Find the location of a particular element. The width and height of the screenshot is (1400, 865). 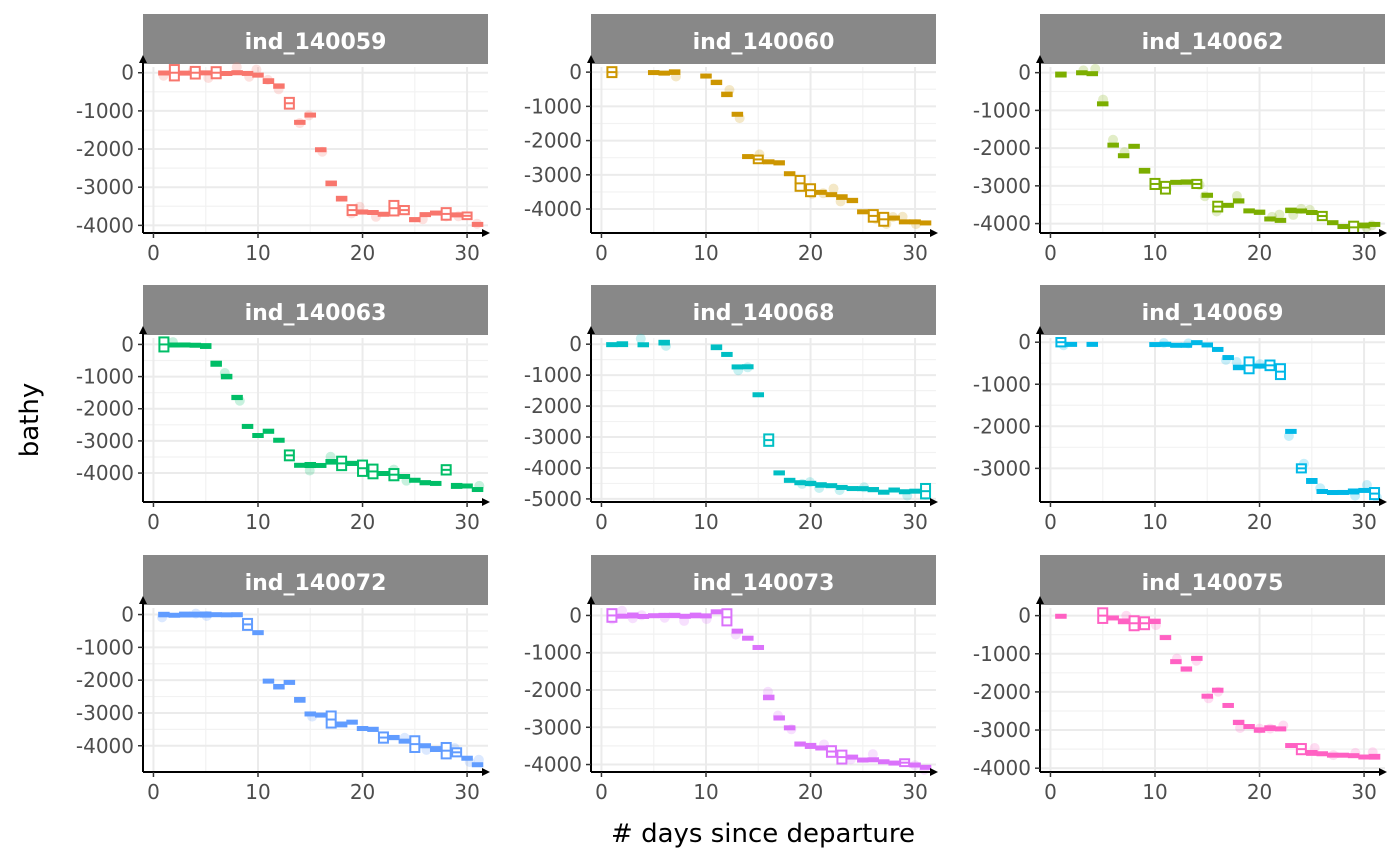

x-tick-label: 30 is located at coordinates (1363, 522).